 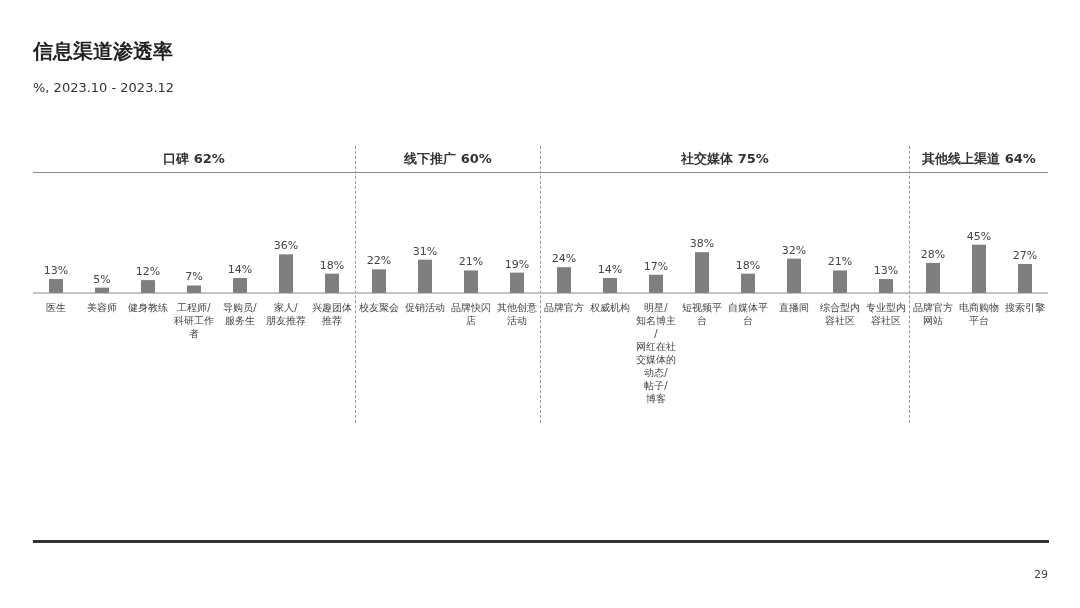 I want to click on data-label: 31%, so click(x=425, y=251).